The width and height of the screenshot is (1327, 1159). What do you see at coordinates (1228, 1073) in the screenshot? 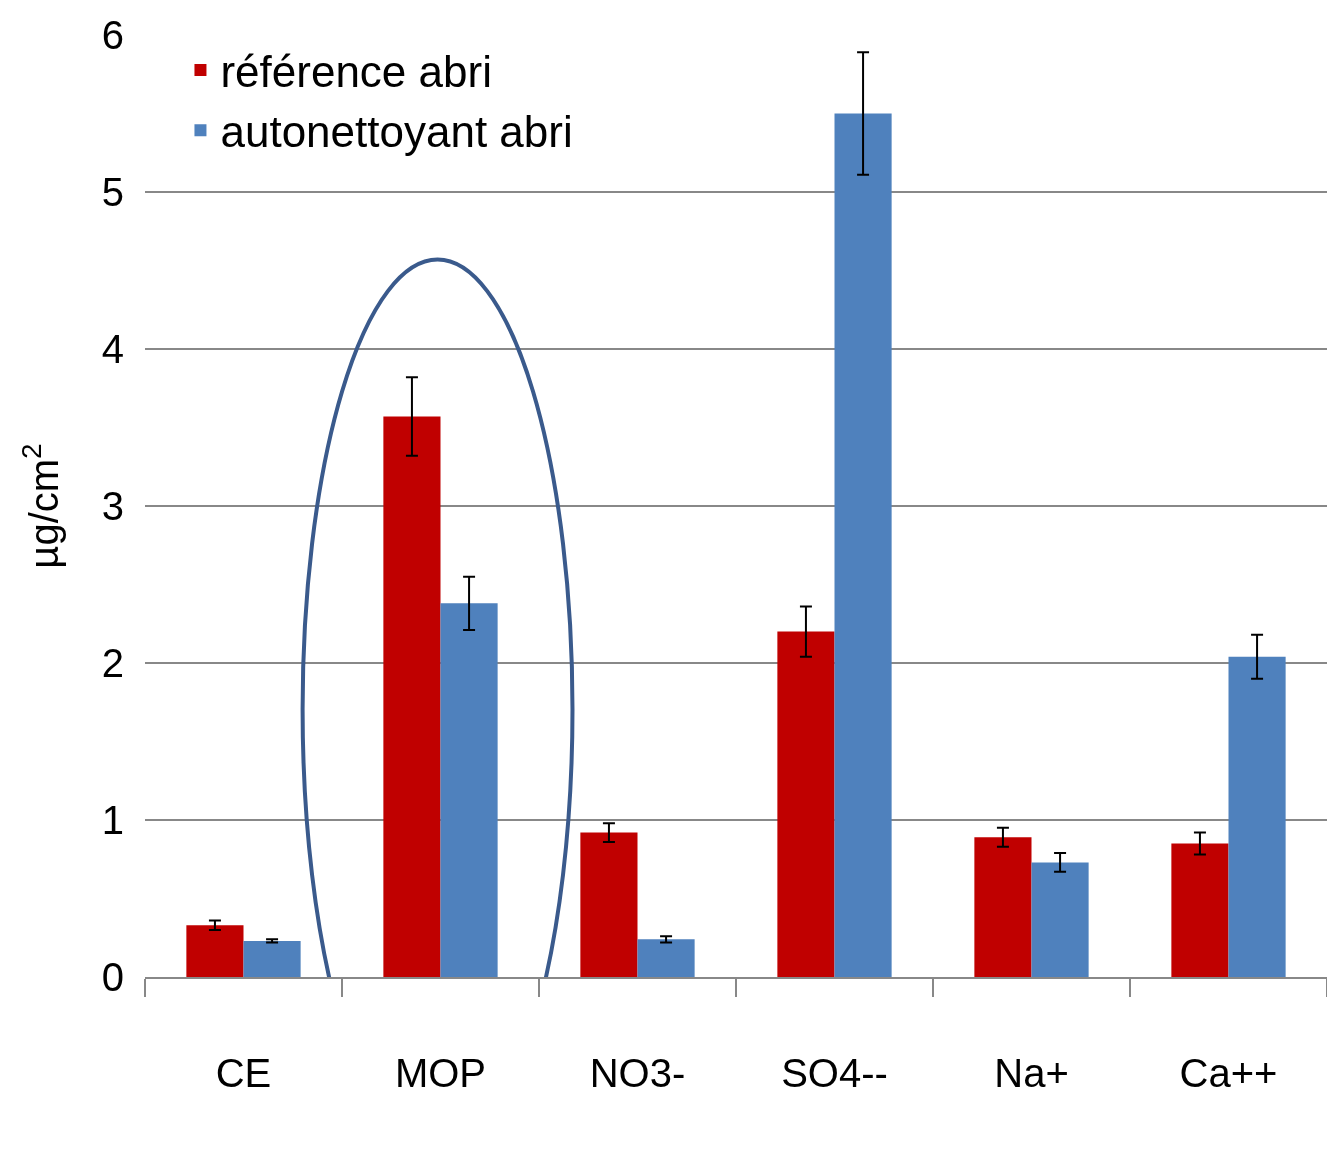
I see `x-tick-label: Ca++` at bounding box center [1228, 1073].